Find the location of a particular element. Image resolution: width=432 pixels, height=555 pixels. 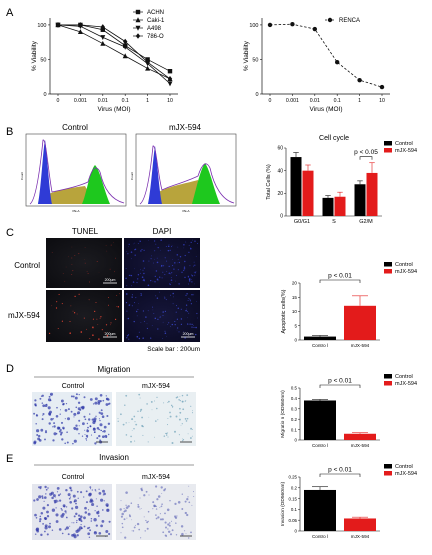

scalebar-text-tunel-control: 200μm is located at coordinates (110, 280).